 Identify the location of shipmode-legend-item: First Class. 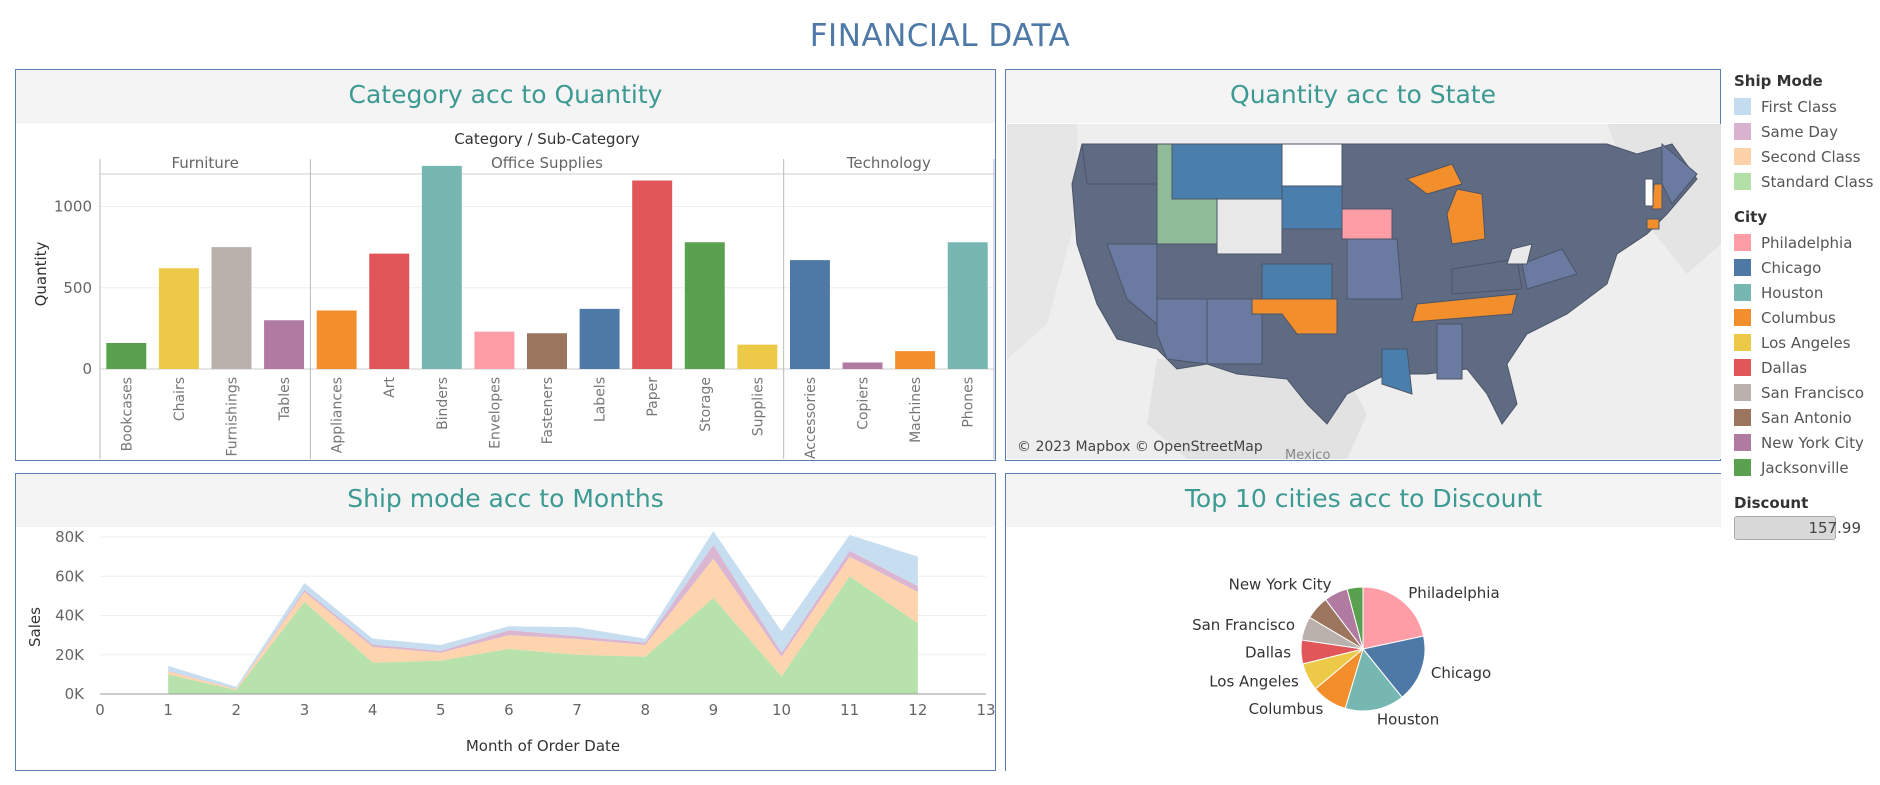
(1807, 106).